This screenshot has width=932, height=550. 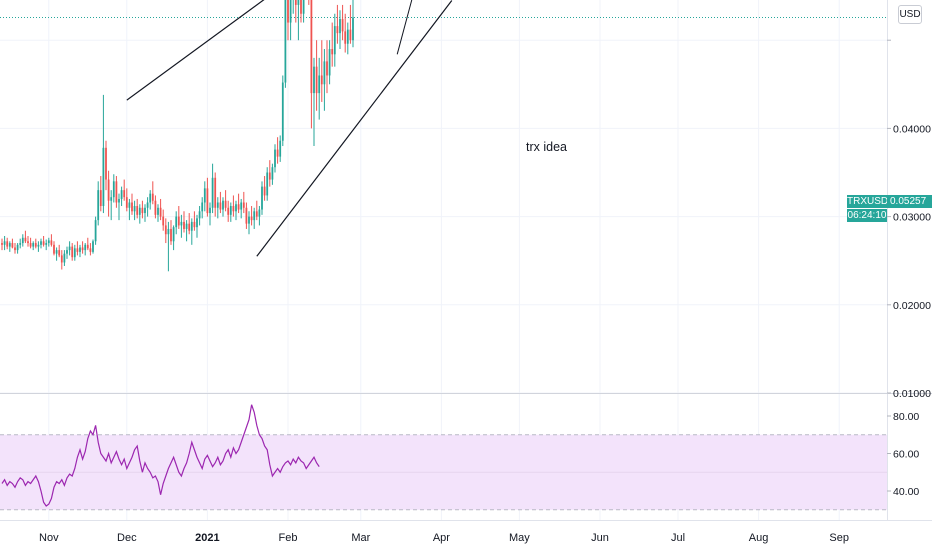 I want to click on currency-button: USD, so click(x=910, y=14).